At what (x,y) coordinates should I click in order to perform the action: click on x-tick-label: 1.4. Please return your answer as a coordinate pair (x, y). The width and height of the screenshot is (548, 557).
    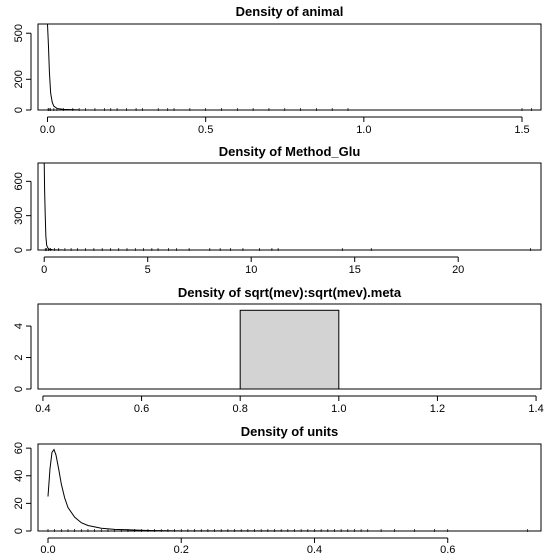
    Looking at the image, I should click on (535, 409).